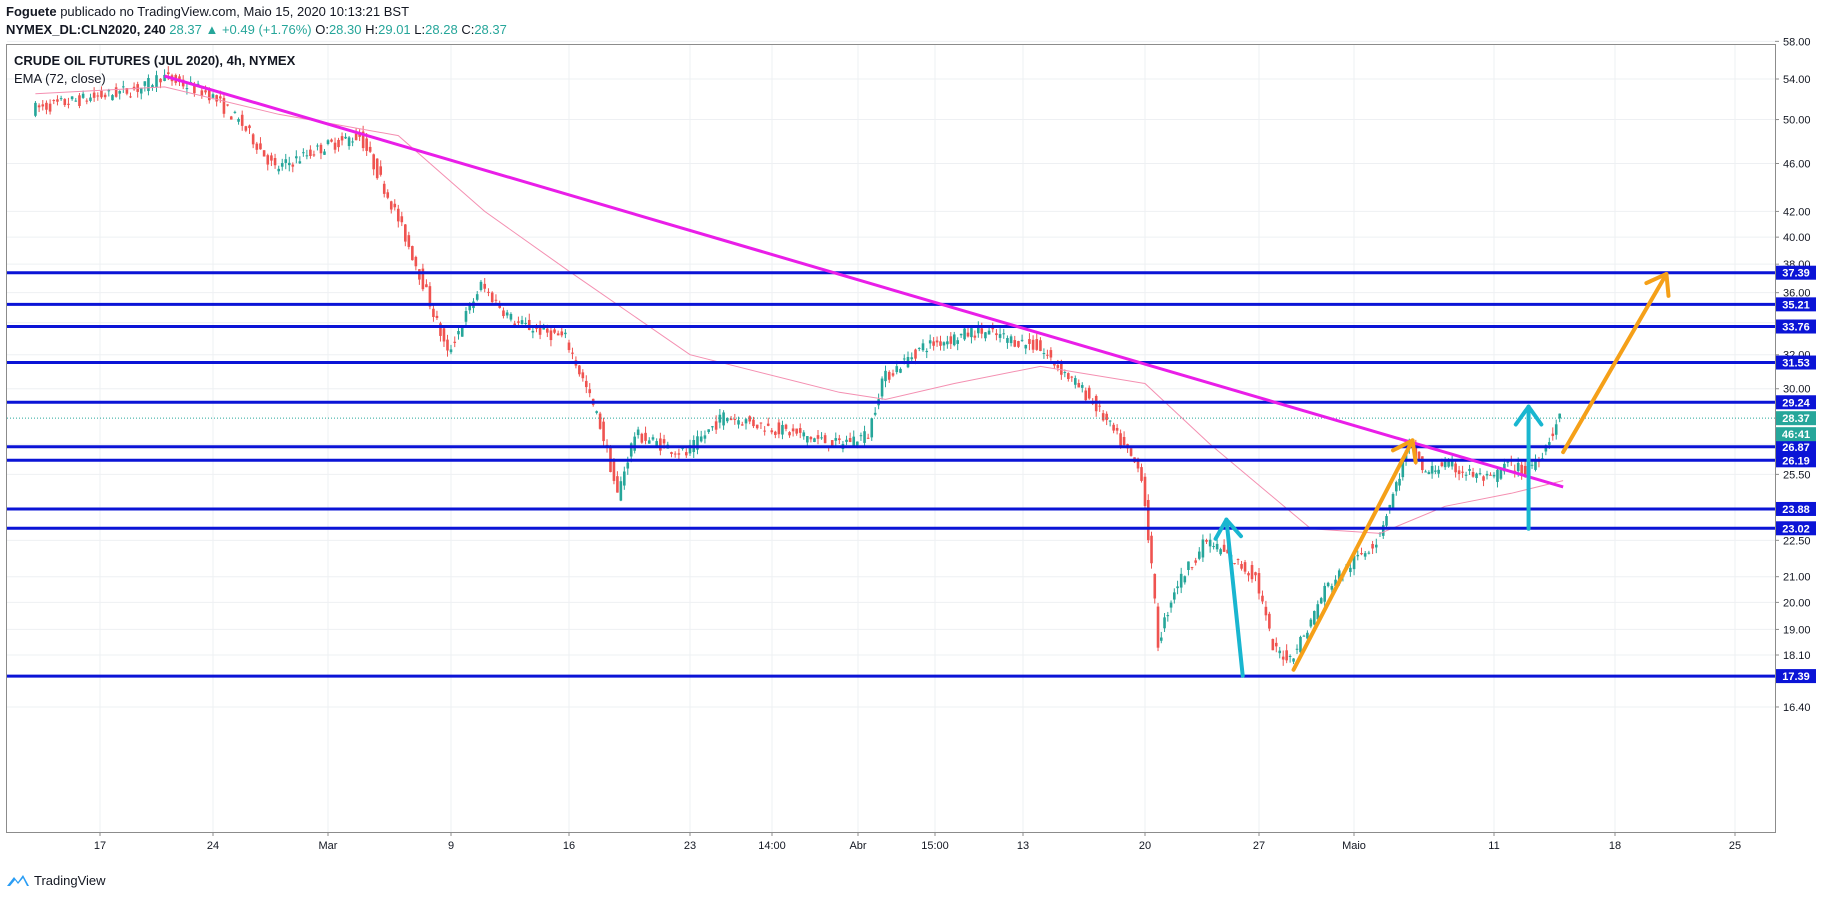 The width and height of the screenshot is (1828, 898). Describe the element at coordinates (1234, 597) in the screenshot. I see `cyan-arrow-shaft` at that location.